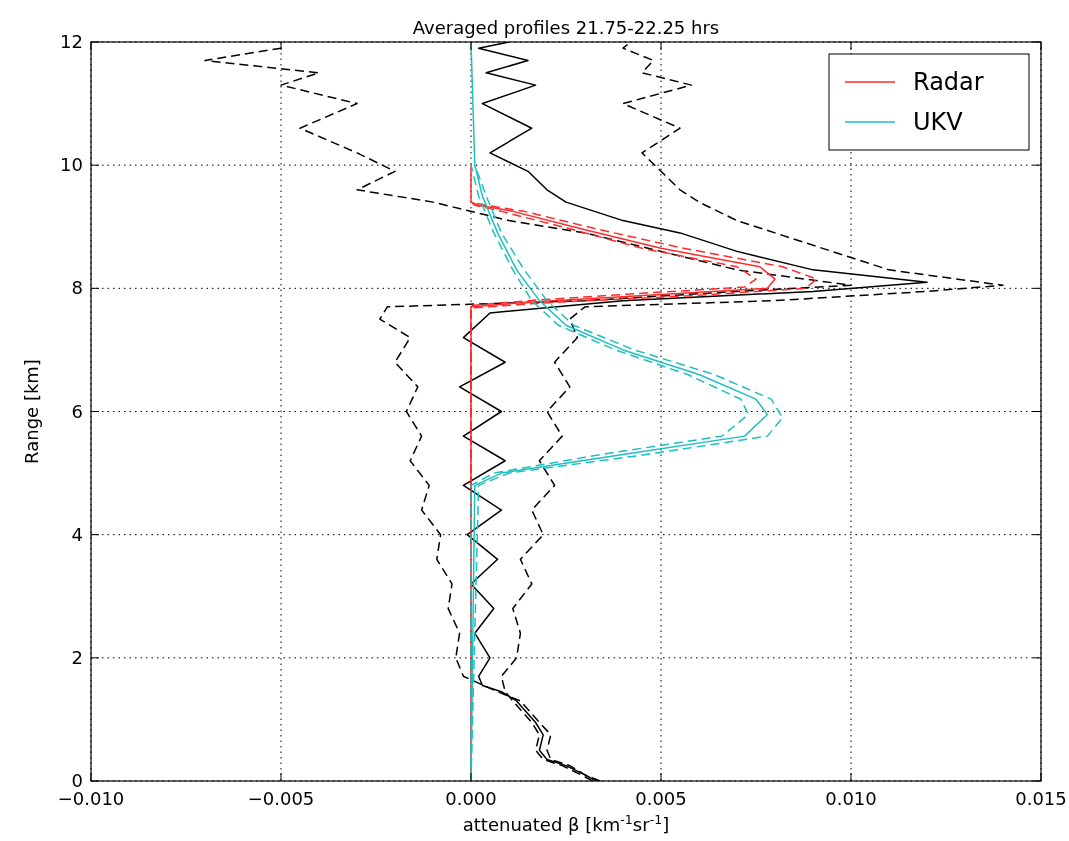 This screenshot has height=841, width=1069. What do you see at coordinates (71, 41) in the screenshot?
I see `y-tick-label: 12` at bounding box center [71, 41].